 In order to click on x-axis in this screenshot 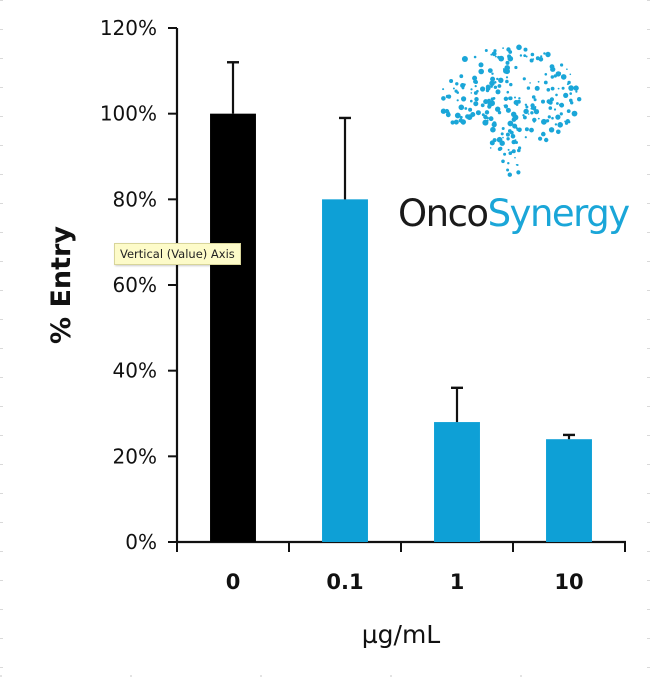, I will do `click(401, 546)`.